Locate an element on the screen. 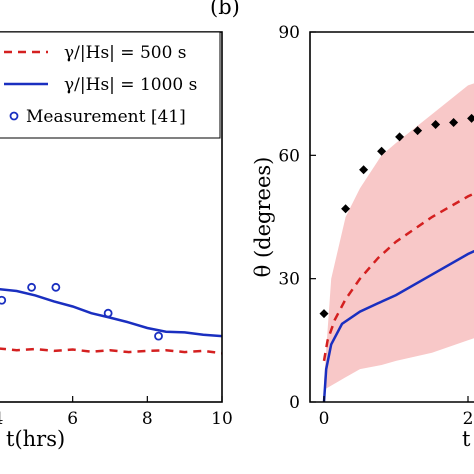 The height and width of the screenshot is (474, 474). y-tick-label: 30 is located at coordinates (289, 280).